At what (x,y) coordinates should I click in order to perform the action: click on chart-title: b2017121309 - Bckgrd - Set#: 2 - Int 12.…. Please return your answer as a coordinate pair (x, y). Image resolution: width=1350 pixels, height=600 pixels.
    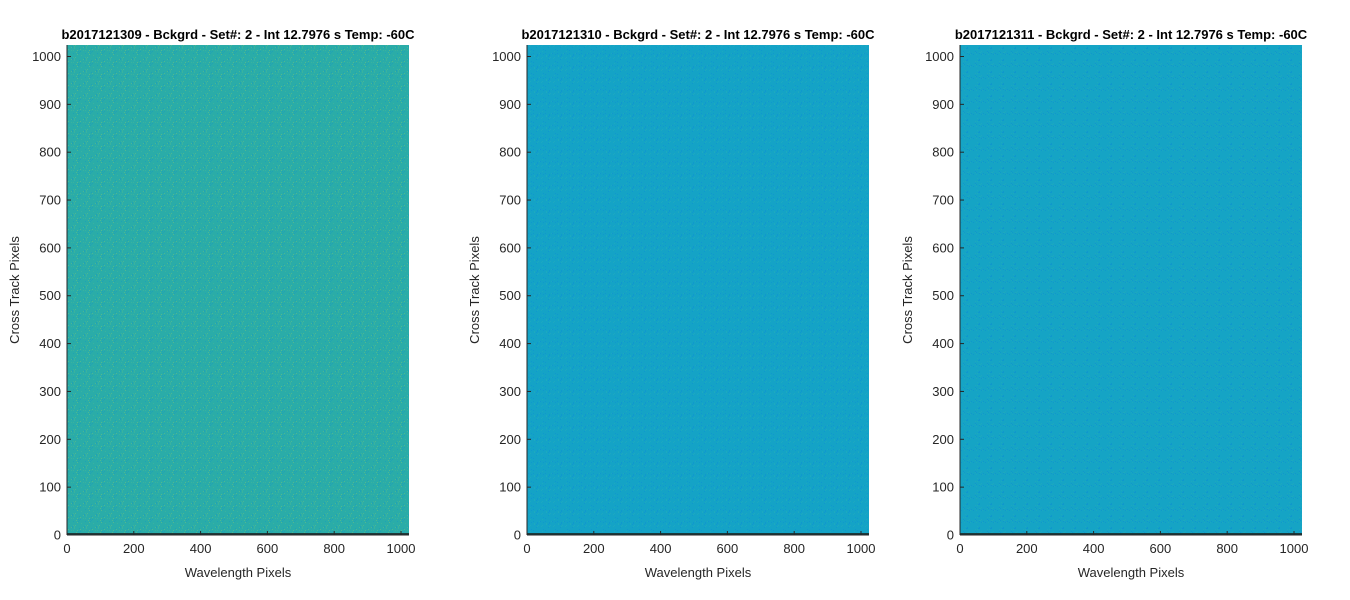
    Looking at the image, I should click on (238, 34).